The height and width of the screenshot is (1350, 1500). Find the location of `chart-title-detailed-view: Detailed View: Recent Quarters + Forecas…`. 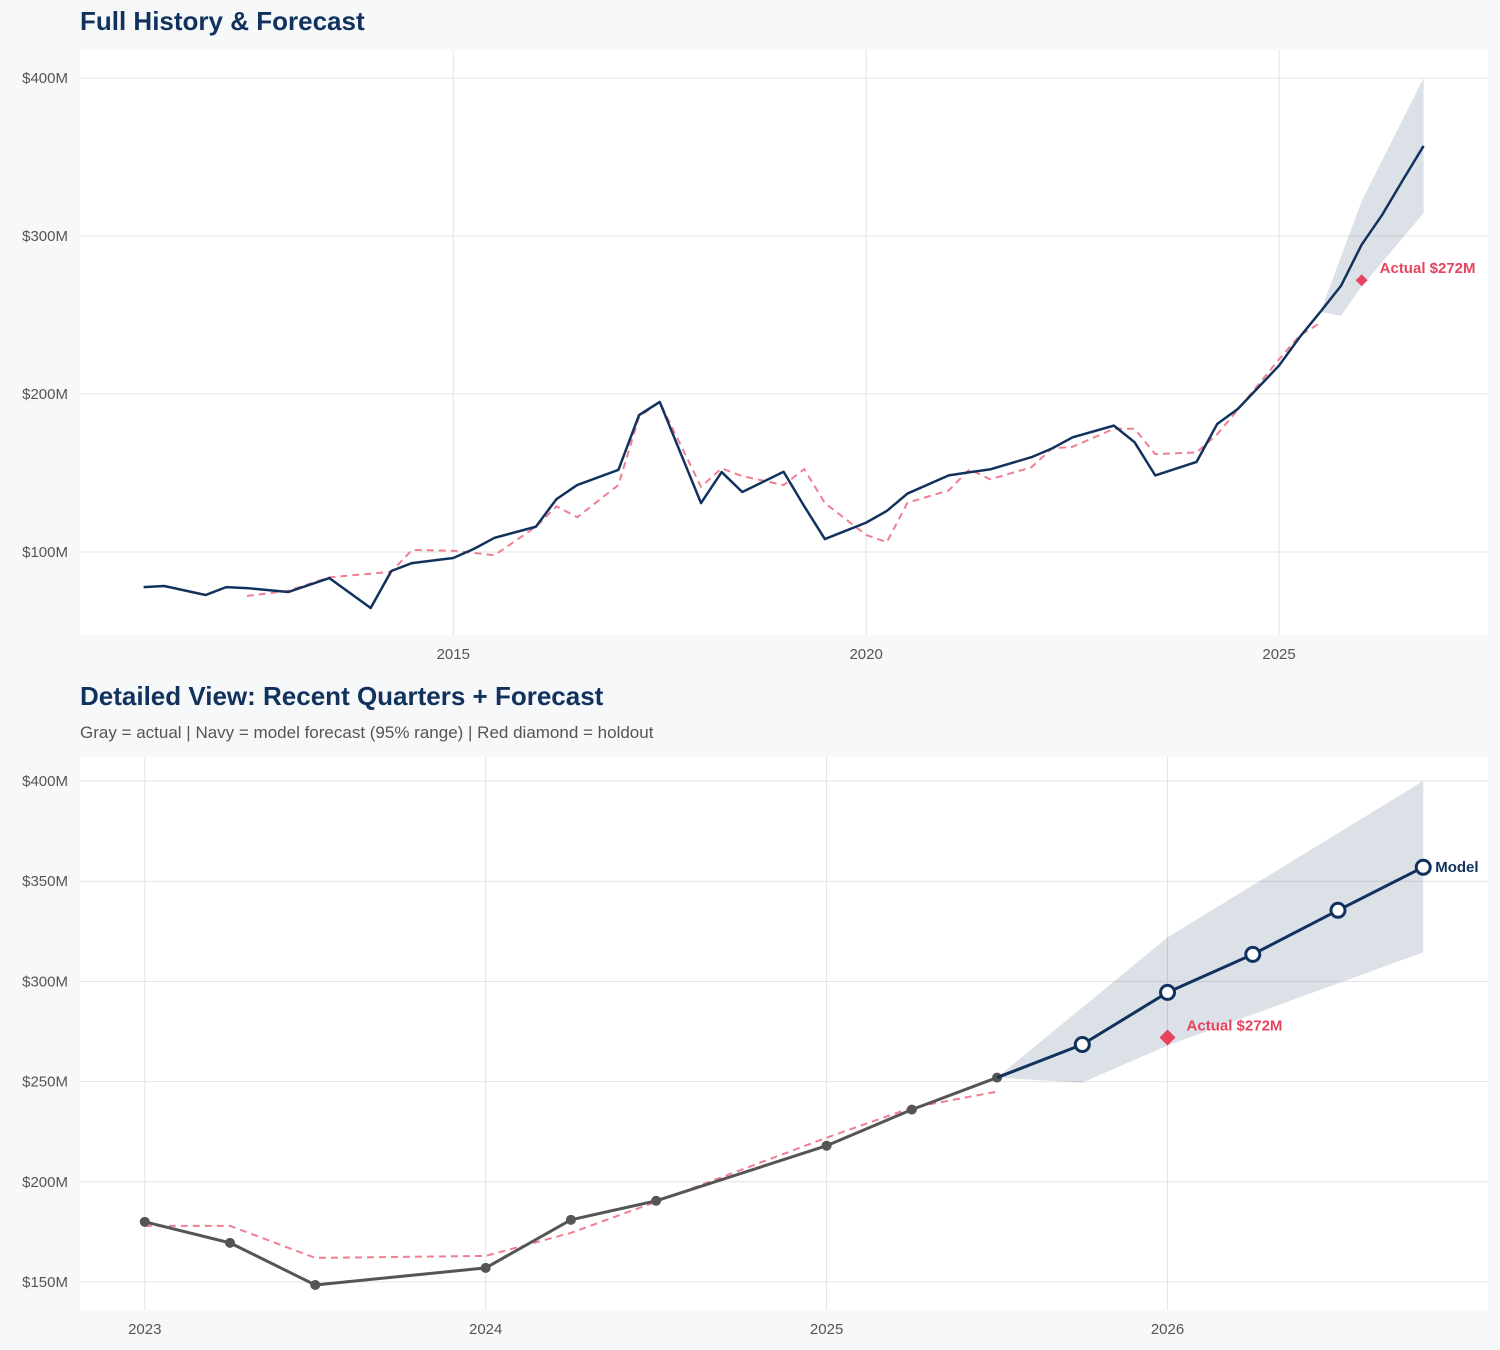

chart-title-detailed-view: Detailed View: Recent Quarters + Forecas… is located at coordinates (342, 696).